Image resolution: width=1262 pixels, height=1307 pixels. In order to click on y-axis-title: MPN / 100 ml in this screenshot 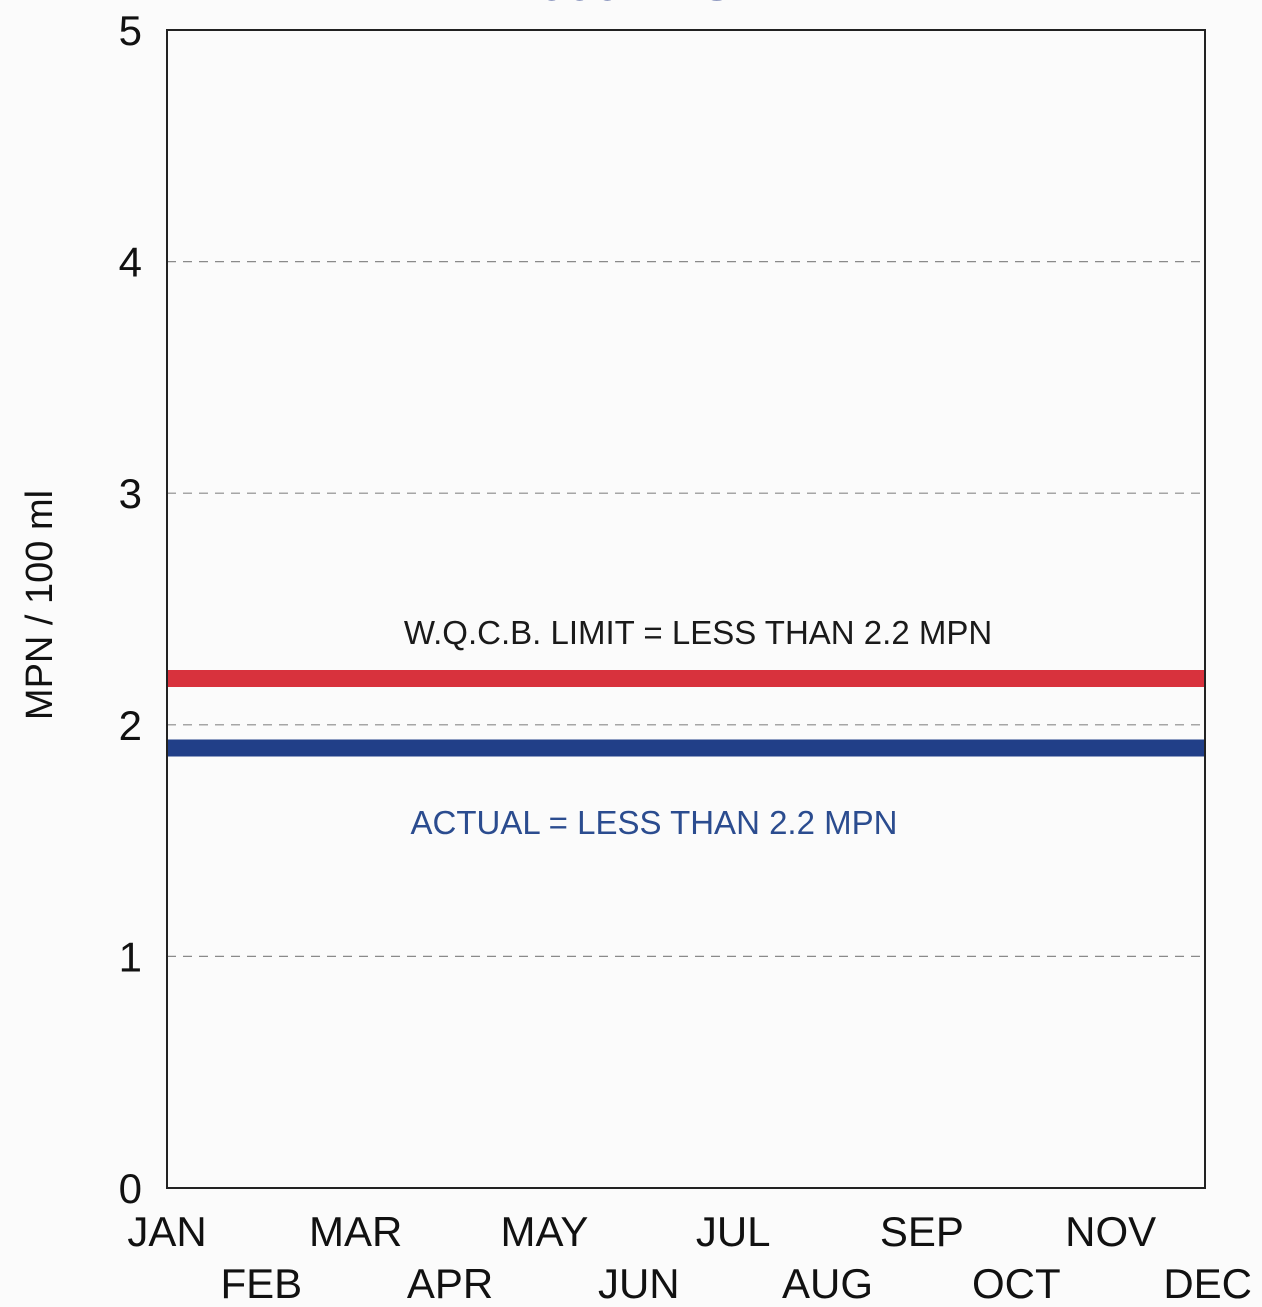, I will do `click(40, 605)`.